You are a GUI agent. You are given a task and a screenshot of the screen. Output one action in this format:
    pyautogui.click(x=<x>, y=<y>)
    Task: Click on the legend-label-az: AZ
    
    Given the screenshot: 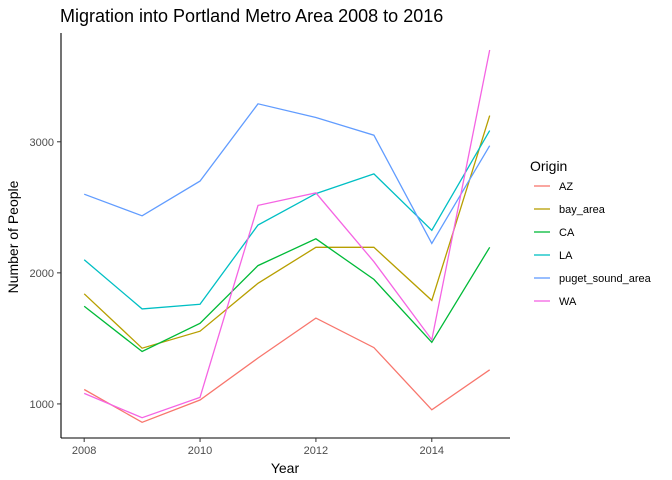 What is the action you would take?
    pyautogui.click(x=566, y=187)
    